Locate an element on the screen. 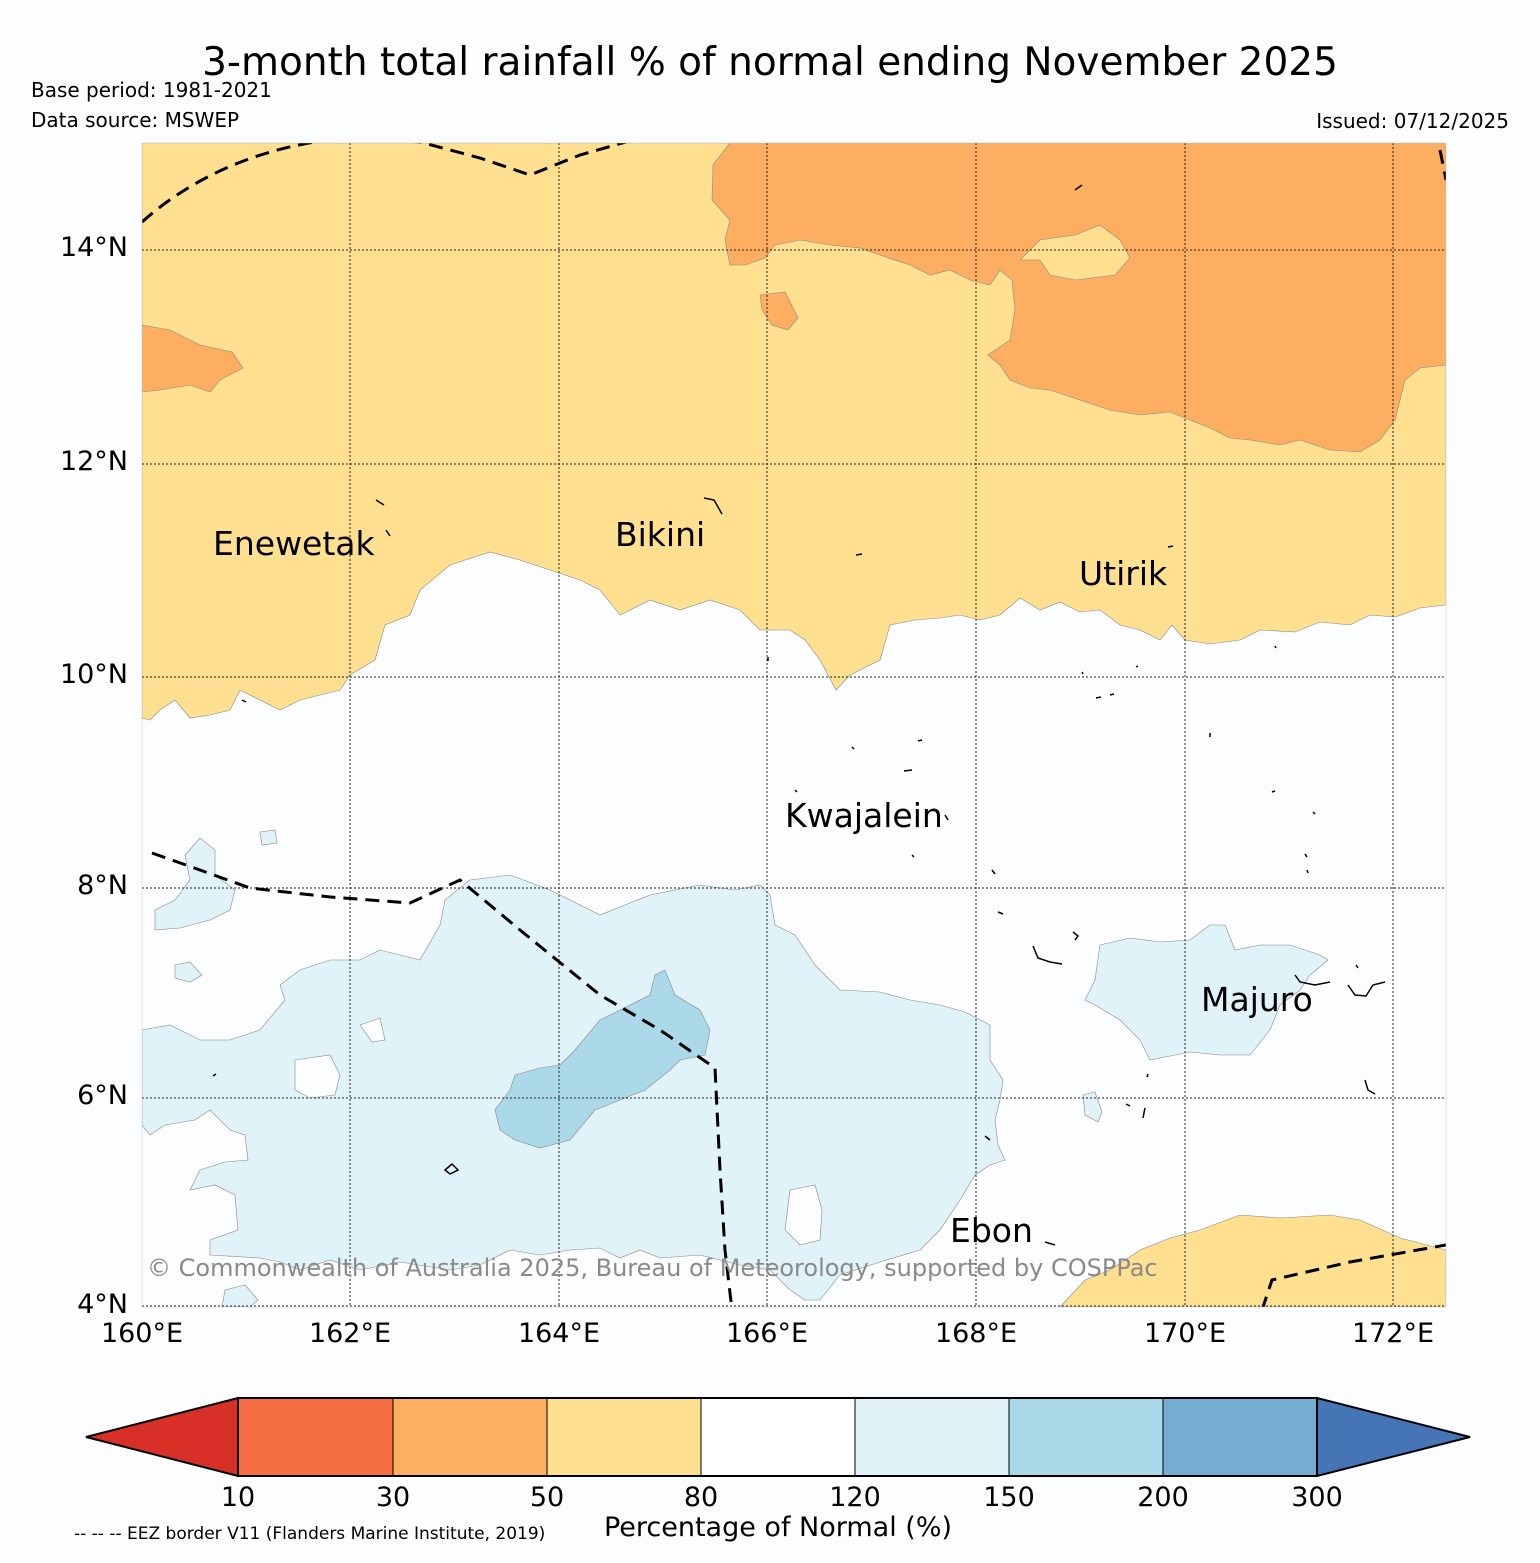  colorbar-tick: 150 is located at coordinates (1009, 1497).